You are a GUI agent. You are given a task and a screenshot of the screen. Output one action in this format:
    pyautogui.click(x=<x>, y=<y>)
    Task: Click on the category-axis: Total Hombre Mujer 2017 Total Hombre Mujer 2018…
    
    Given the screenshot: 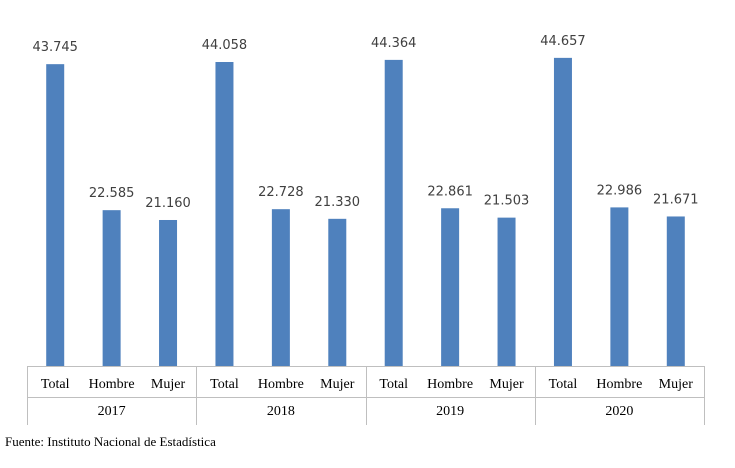 What is the action you would take?
    pyautogui.click(x=366, y=395)
    